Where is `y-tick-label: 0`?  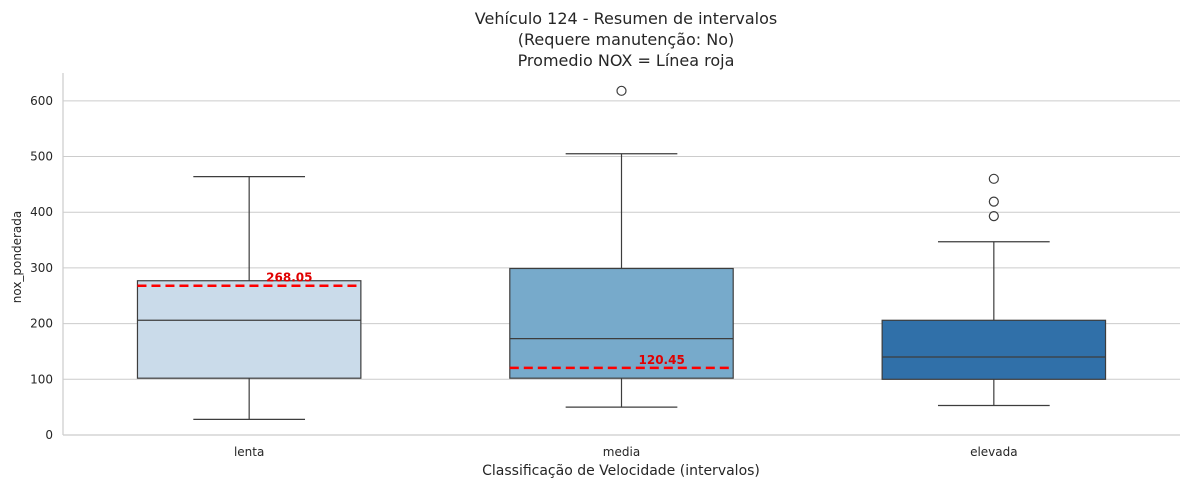 y-tick-label: 0 is located at coordinates (49, 435).